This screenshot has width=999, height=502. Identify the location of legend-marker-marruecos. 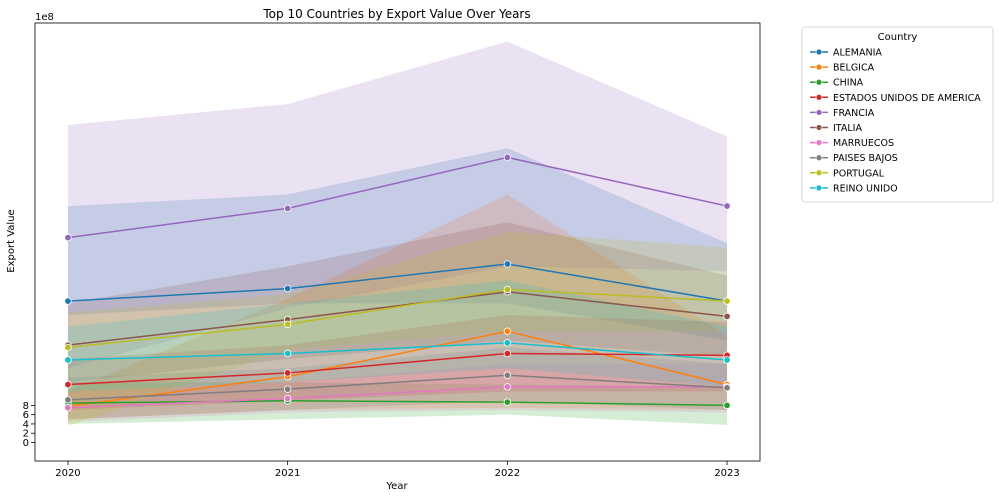
(819, 142).